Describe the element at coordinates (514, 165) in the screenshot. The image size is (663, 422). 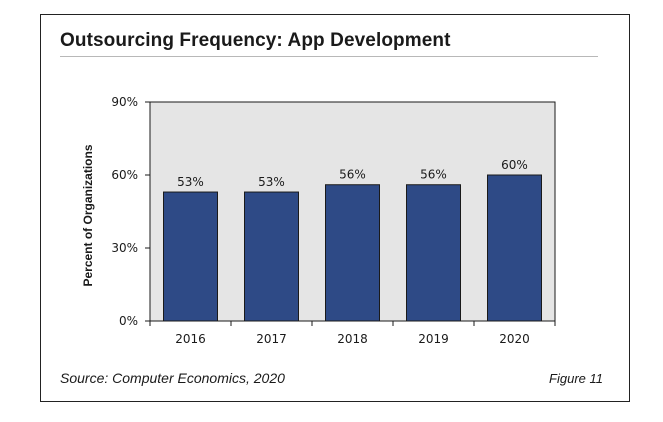
I see `bar-value-label: 60%` at that location.